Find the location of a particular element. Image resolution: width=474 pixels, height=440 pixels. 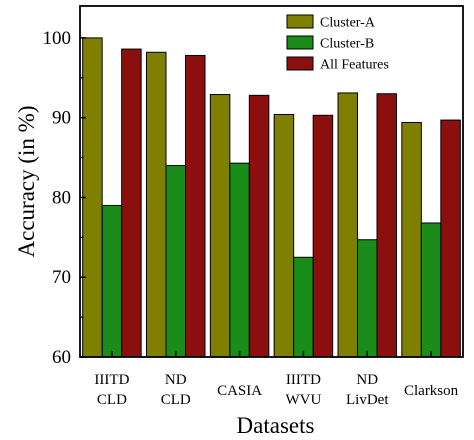

y-tick-label-2: 80 is located at coordinates (61, 197).